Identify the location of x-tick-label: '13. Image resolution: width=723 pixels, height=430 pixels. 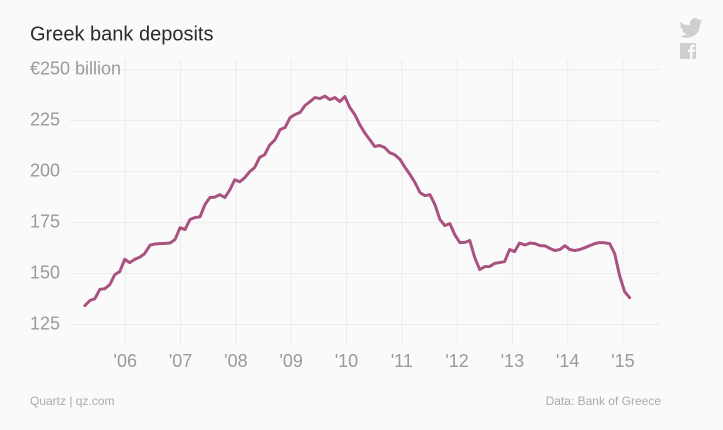
(512, 361).